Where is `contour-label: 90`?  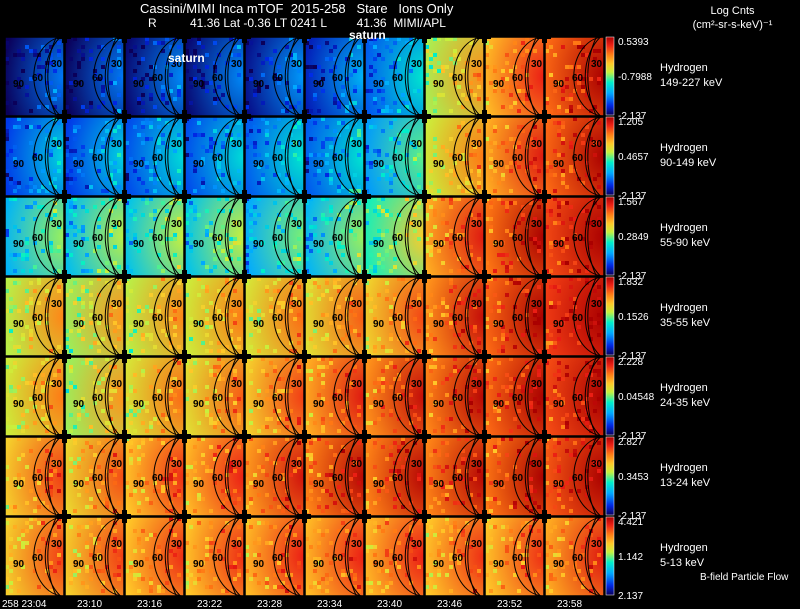 contour-label: 90 is located at coordinates (19, 324).